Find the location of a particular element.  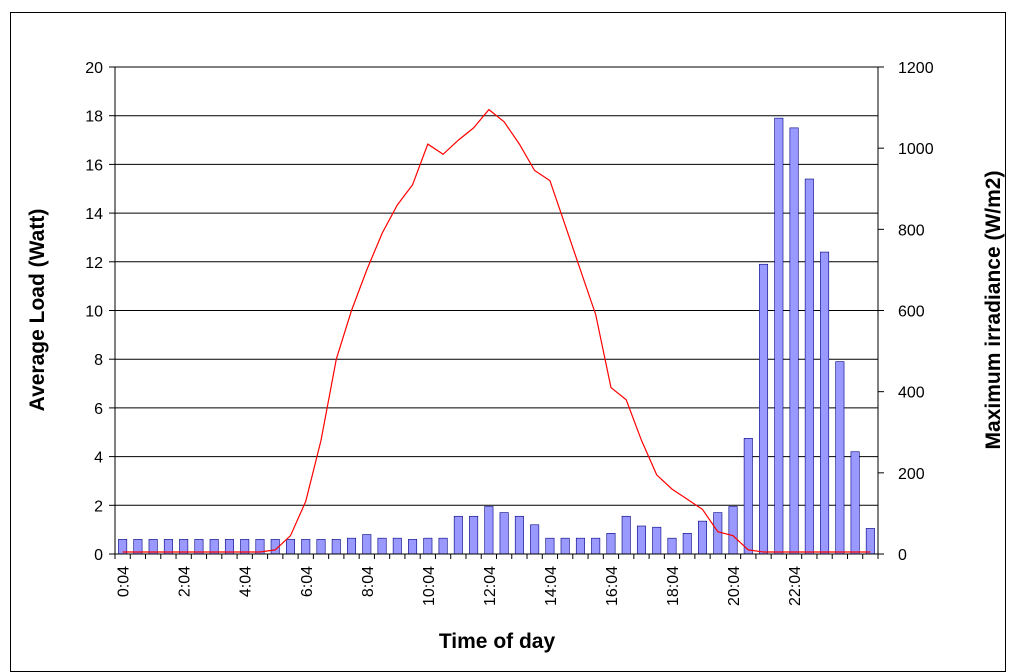

left-tick-label: 20 is located at coordinates (94, 68).